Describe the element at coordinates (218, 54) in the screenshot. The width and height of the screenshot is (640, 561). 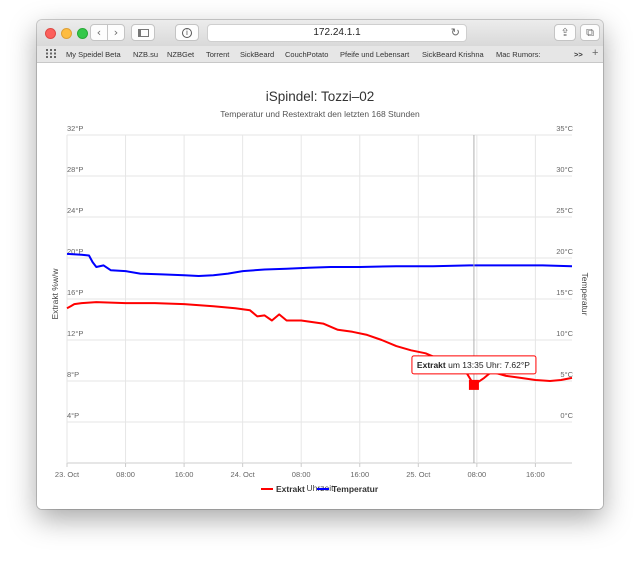
I see `bookmark-torrent: Torrent` at that location.